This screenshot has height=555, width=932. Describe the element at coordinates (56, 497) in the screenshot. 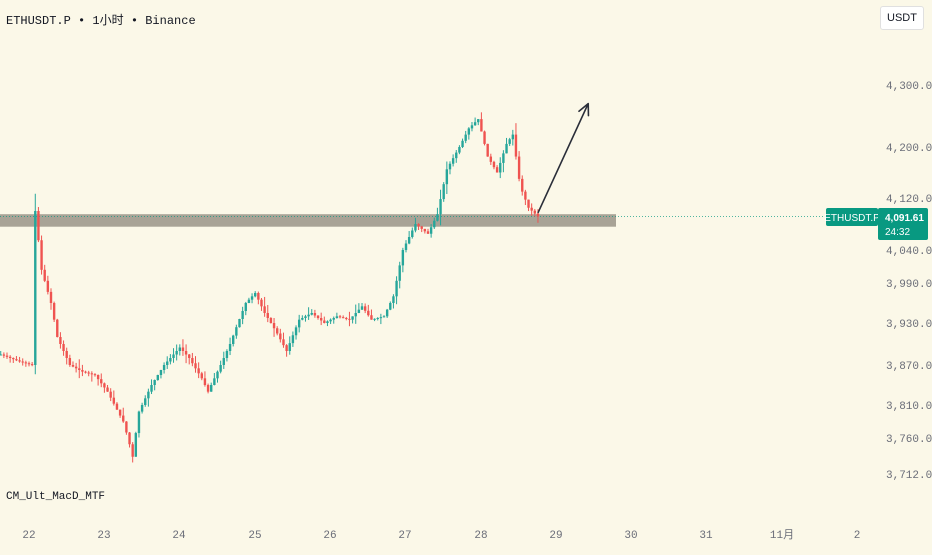

I see `indicator-label: CM_Ult_MacD_MTF` at that location.